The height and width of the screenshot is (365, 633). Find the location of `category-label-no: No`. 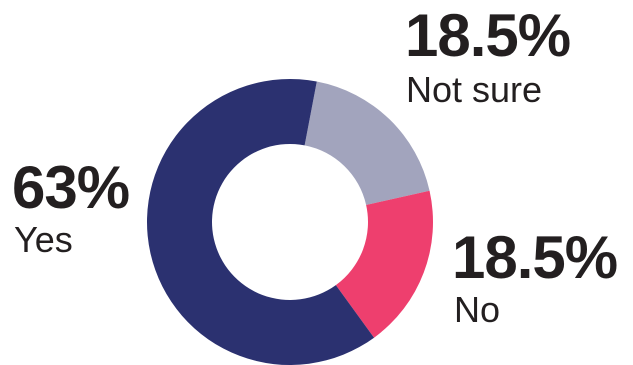

category-label-no: No is located at coordinates (477, 309).